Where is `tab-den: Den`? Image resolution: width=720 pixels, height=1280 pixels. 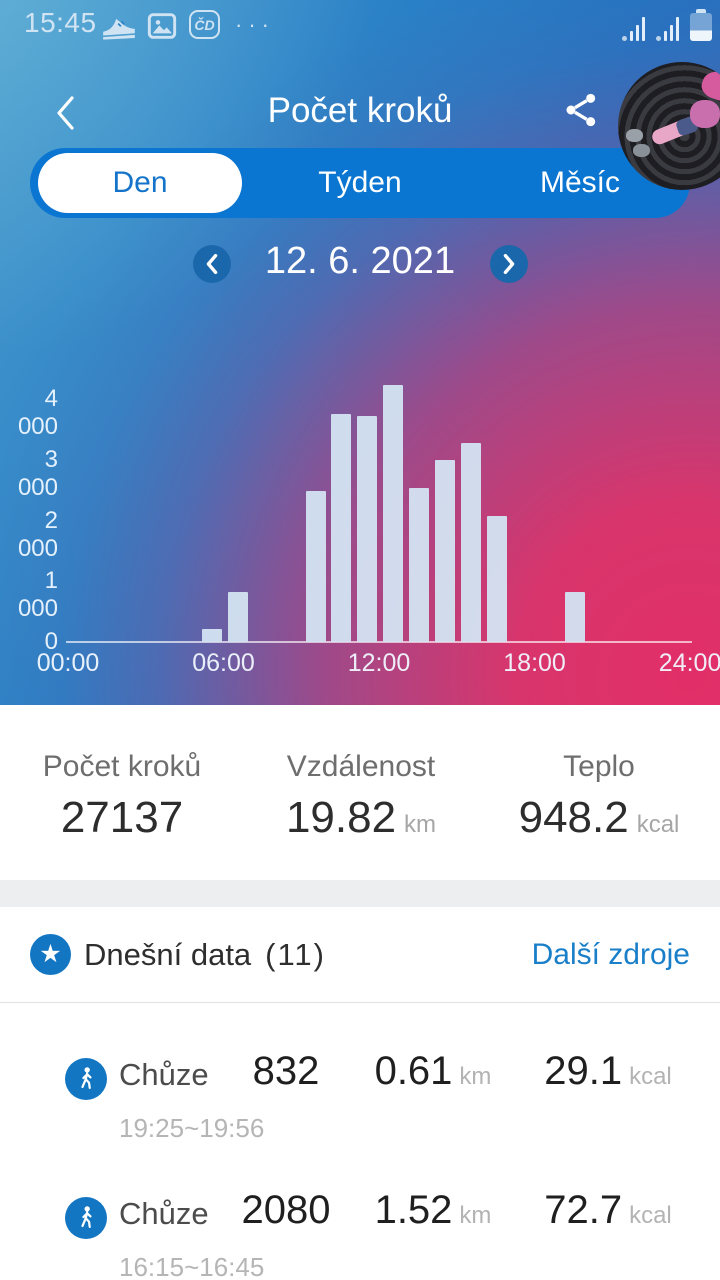 tab-den: Den is located at coordinates (140, 183).